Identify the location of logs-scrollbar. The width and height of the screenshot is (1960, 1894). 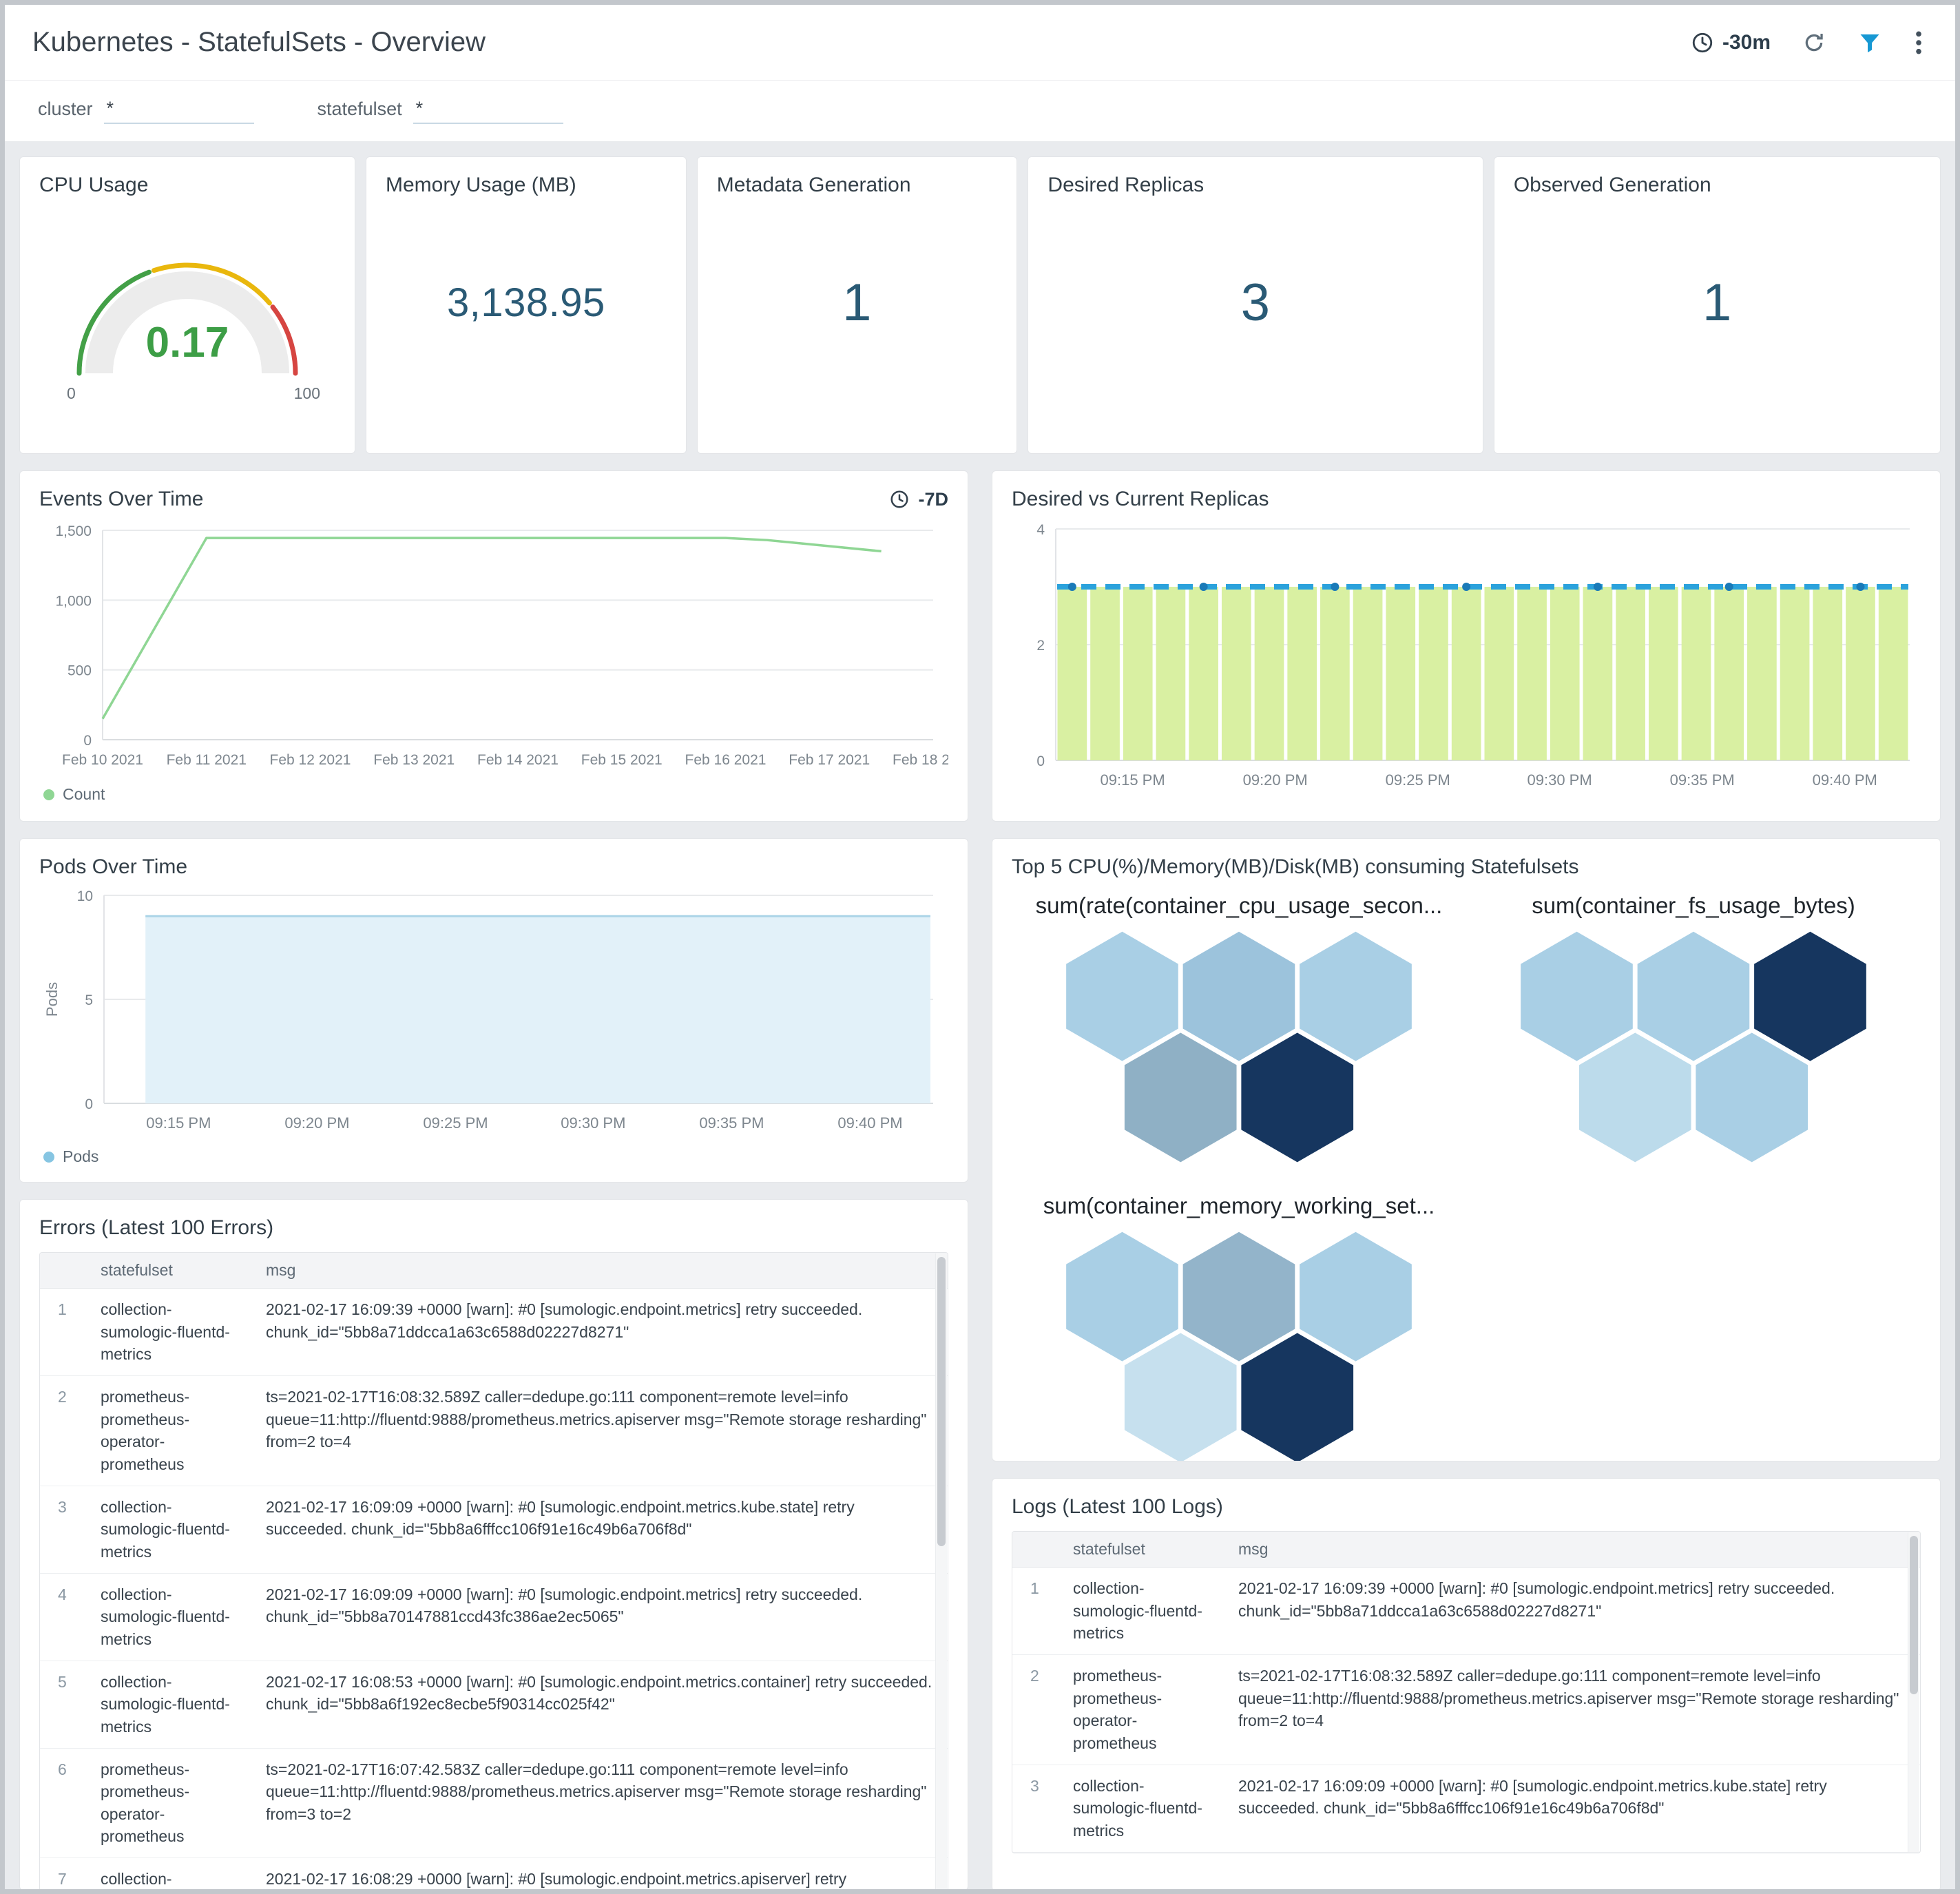
(1913, 1692).